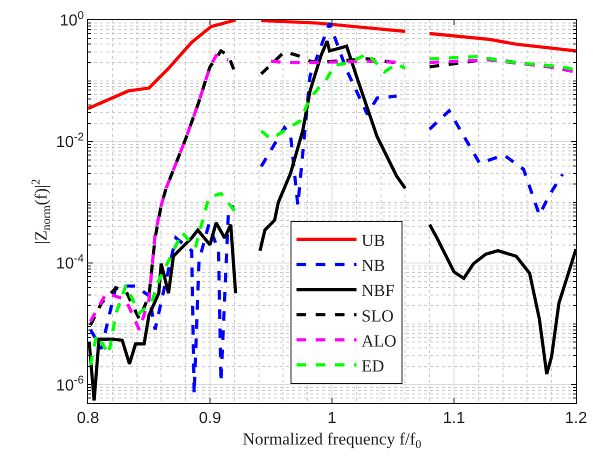 This screenshot has width=597, height=473. What do you see at coordinates (378, 316) in the screenshot?
I see `legend-label: SLO` at bounding box center [378, 316].